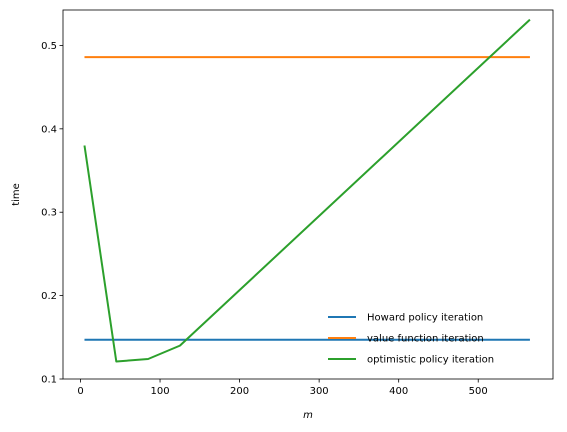  What do you see at coordinates (430, 360) in the screenshot?
I see `legend-entry-label: optimistic policy iteration` at bounding box center [430, 360].